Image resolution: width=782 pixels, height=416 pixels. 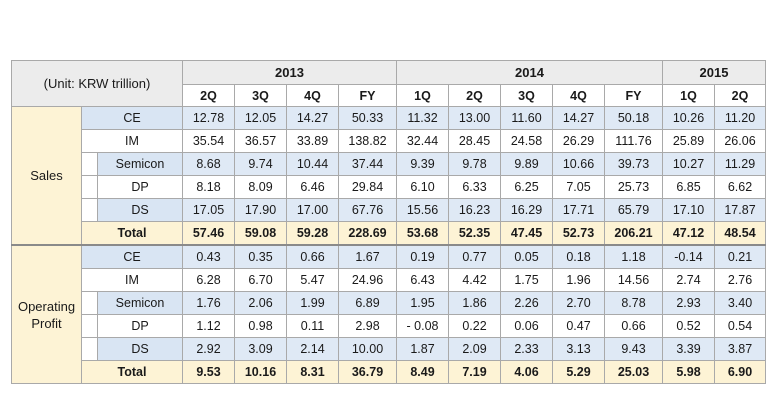 I want to click on value-cell: 25.89, so click(x=688, y=141).